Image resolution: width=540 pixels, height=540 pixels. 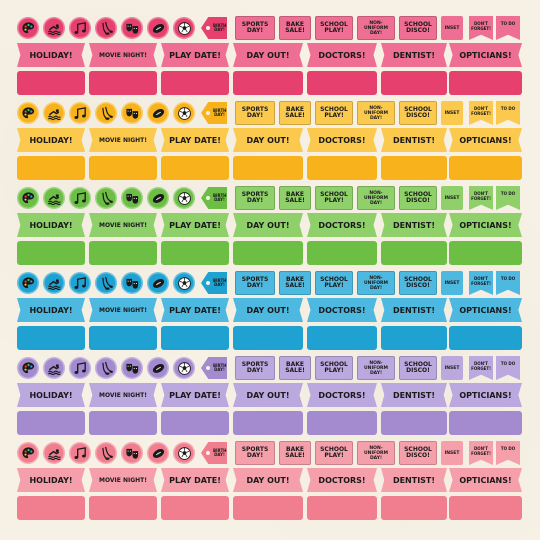 What do you see at coordinates (80, 28) in the screenshot?
I see `music-notes-icon` at bounding box center [80, 28].